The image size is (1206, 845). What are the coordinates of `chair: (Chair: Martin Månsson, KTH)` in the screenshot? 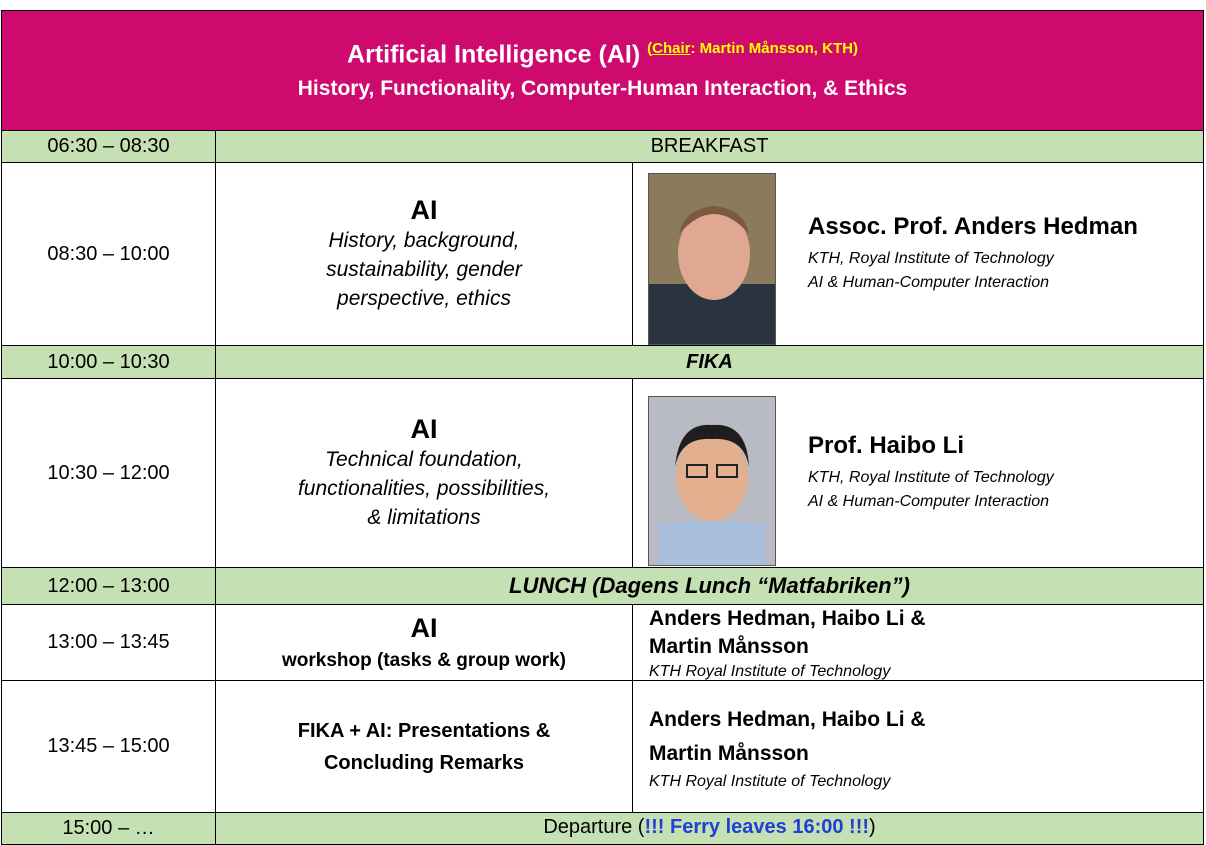 It's located at (752, 48).